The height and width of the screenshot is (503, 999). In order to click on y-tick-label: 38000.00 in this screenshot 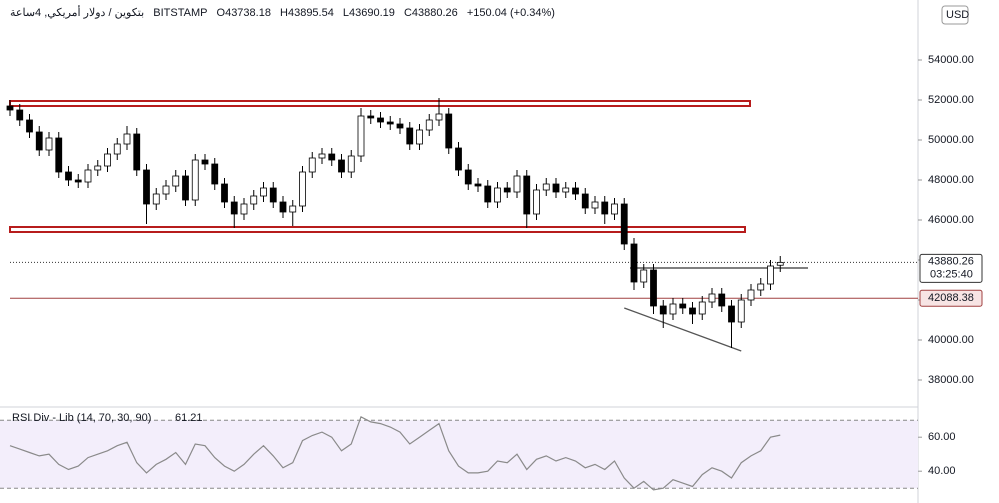, I will do `click(951, 380)`.